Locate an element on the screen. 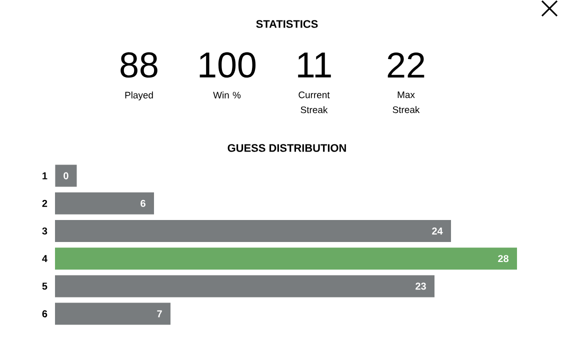 Image resolution: width=573 pixels, height=338 pixels. chart-subtitle: GUESS DISTRIBUTION is located at coordinates (287, 148).